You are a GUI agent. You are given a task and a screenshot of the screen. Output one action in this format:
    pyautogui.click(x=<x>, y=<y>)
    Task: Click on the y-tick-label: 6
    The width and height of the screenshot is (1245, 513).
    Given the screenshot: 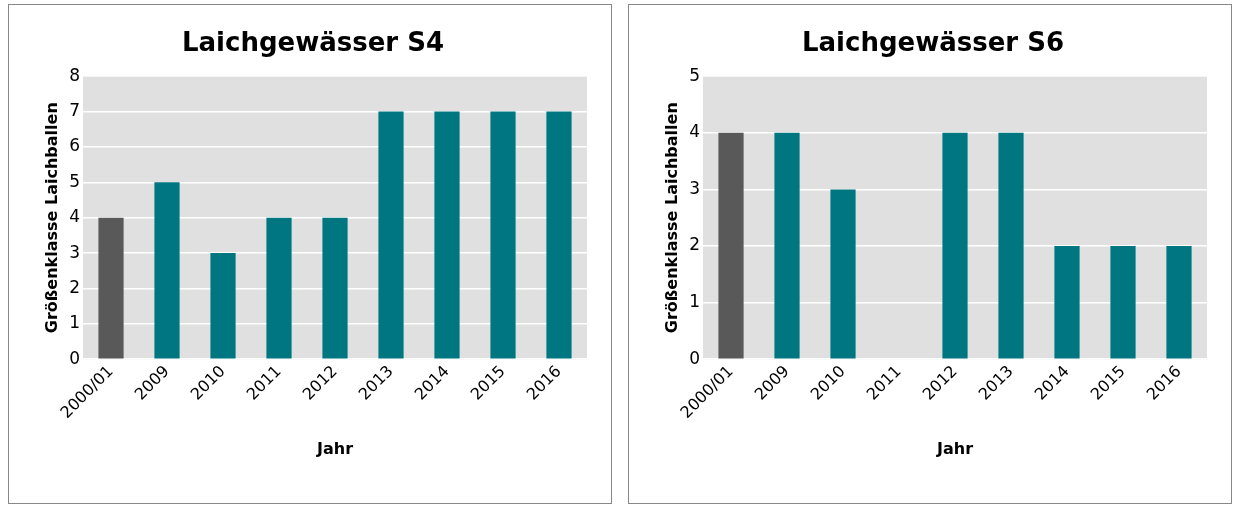 What is the action you would take?
    pyautogui.click(x=75, y=145)
    